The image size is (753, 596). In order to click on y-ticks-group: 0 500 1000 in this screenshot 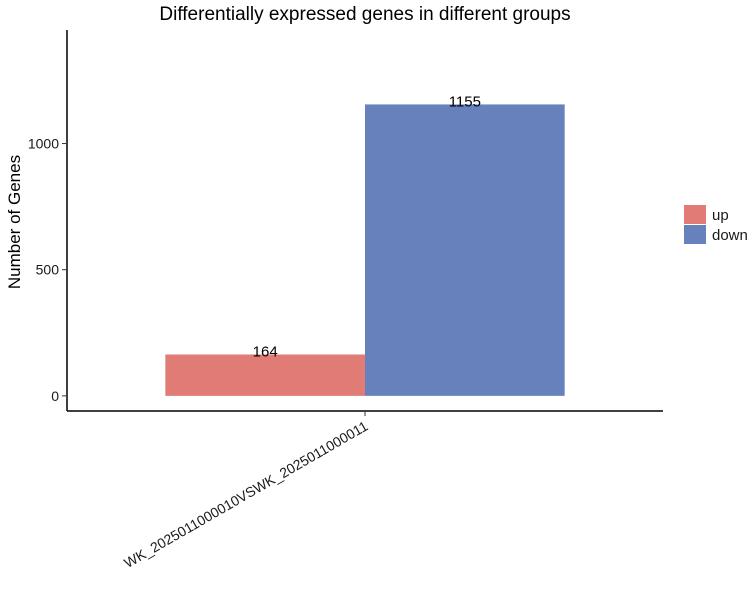, I will do `click(47, 270)`.